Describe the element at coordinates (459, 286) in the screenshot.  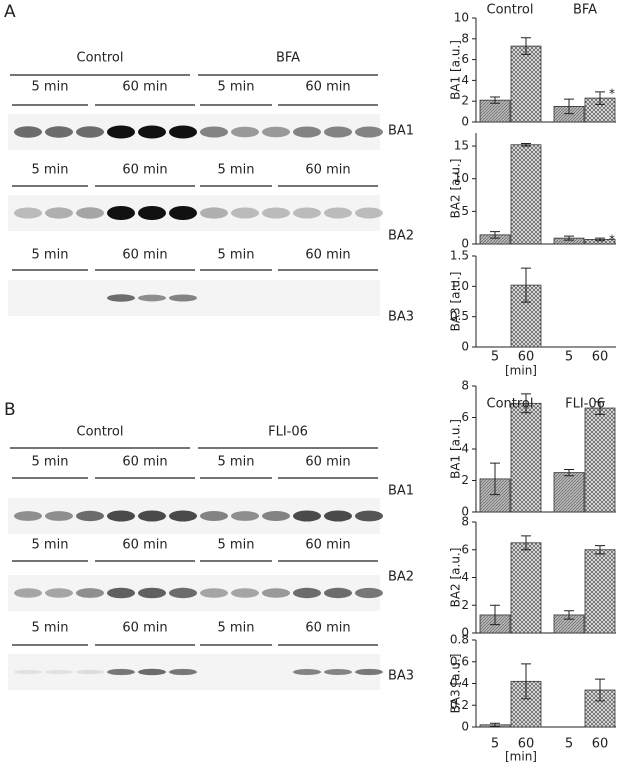
I see `y-tick-label: 1.0` at that location.